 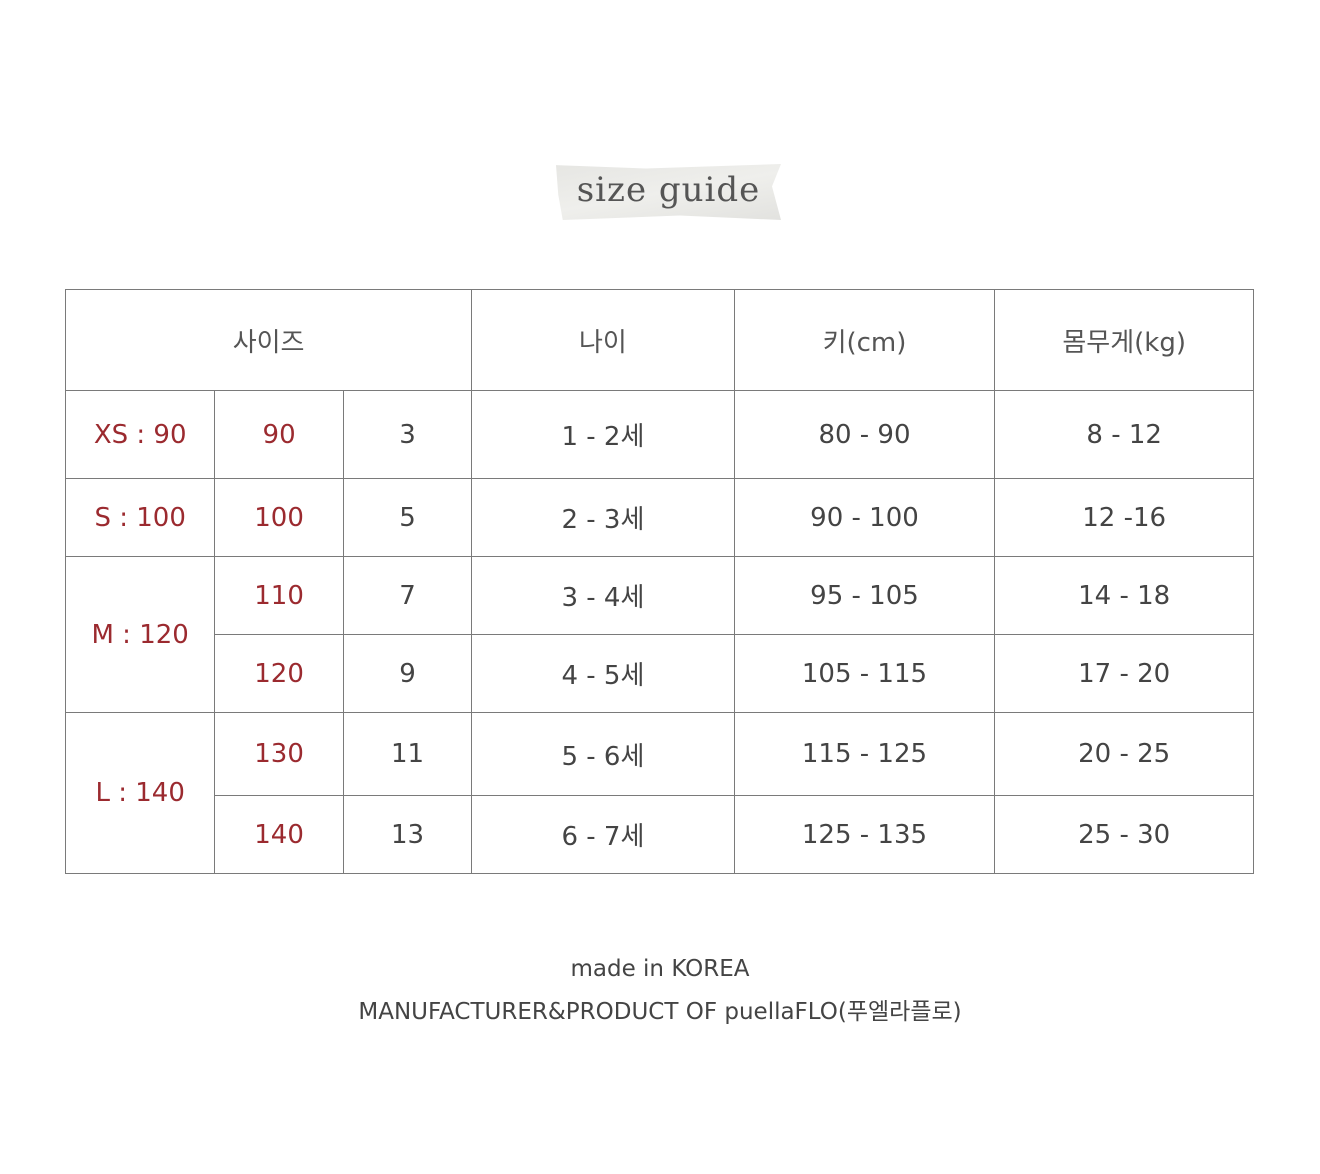 I want to click on size-group: M : 120, so click(x=140, y=634).